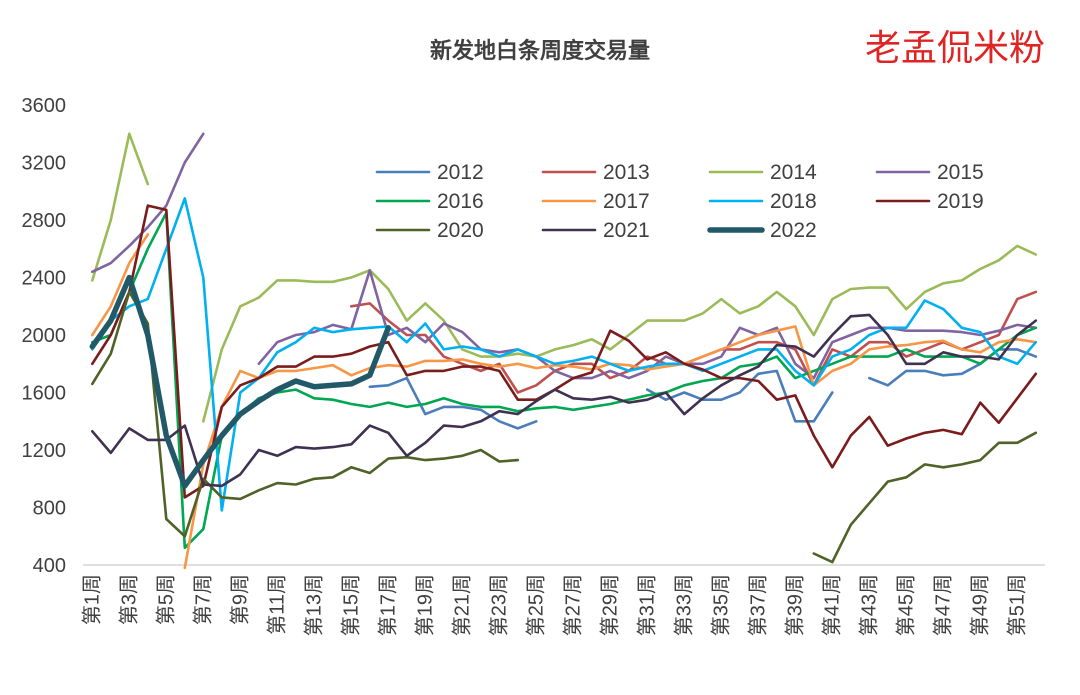 The image size is (1080, 695). Describe the element at coordinates (626, 201) in the screenshot. I see `legend-label-2017: 2017` at that location.